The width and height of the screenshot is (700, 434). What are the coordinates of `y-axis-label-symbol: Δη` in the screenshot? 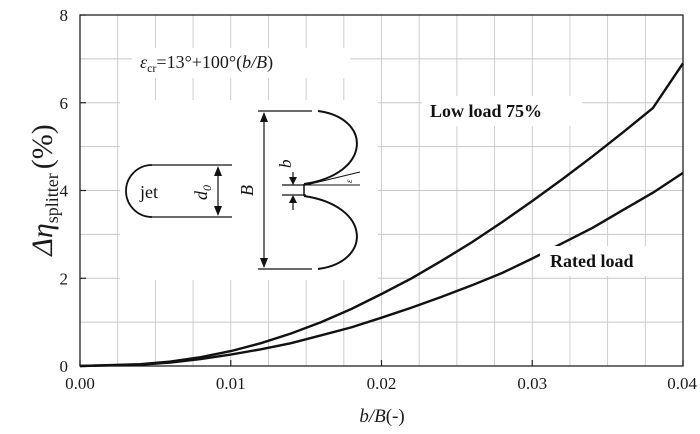 It's located at (42, 240).